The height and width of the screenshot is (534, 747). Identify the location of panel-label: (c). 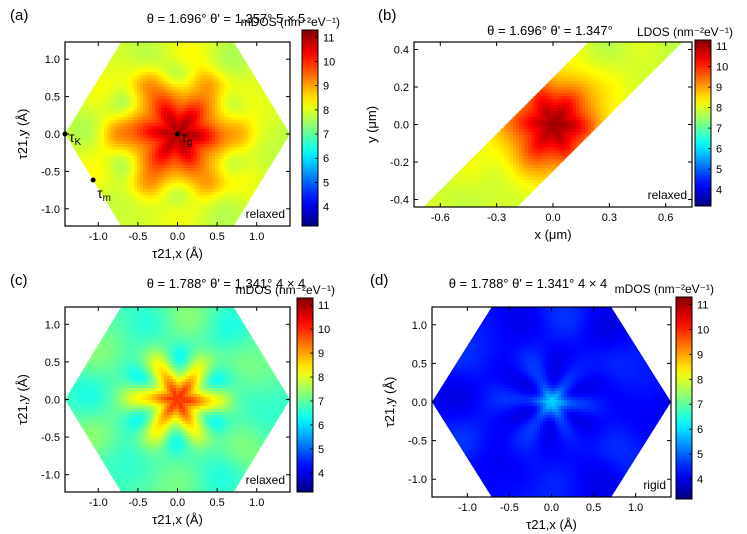
(19, 280).